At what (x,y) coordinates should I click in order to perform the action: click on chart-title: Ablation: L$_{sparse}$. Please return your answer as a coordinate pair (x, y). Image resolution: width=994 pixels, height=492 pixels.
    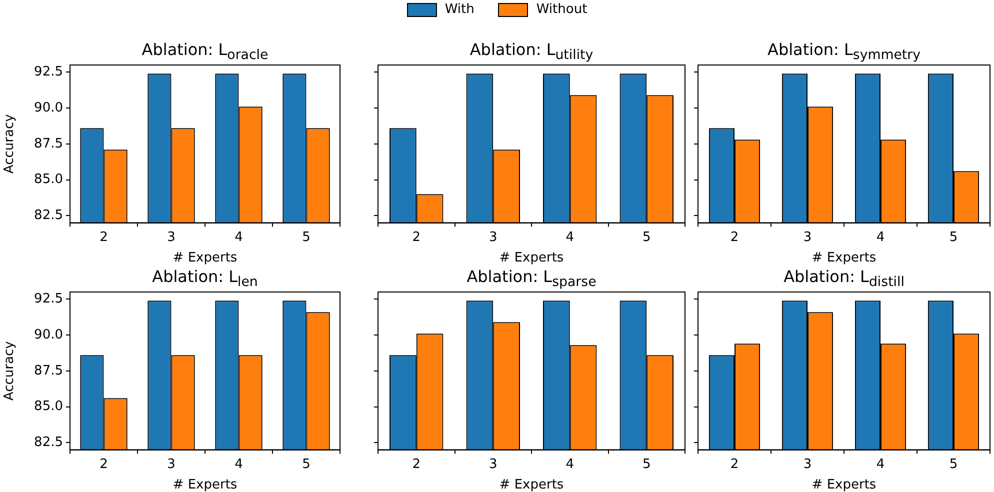
    Looking at the image, I should click on (532, 278).